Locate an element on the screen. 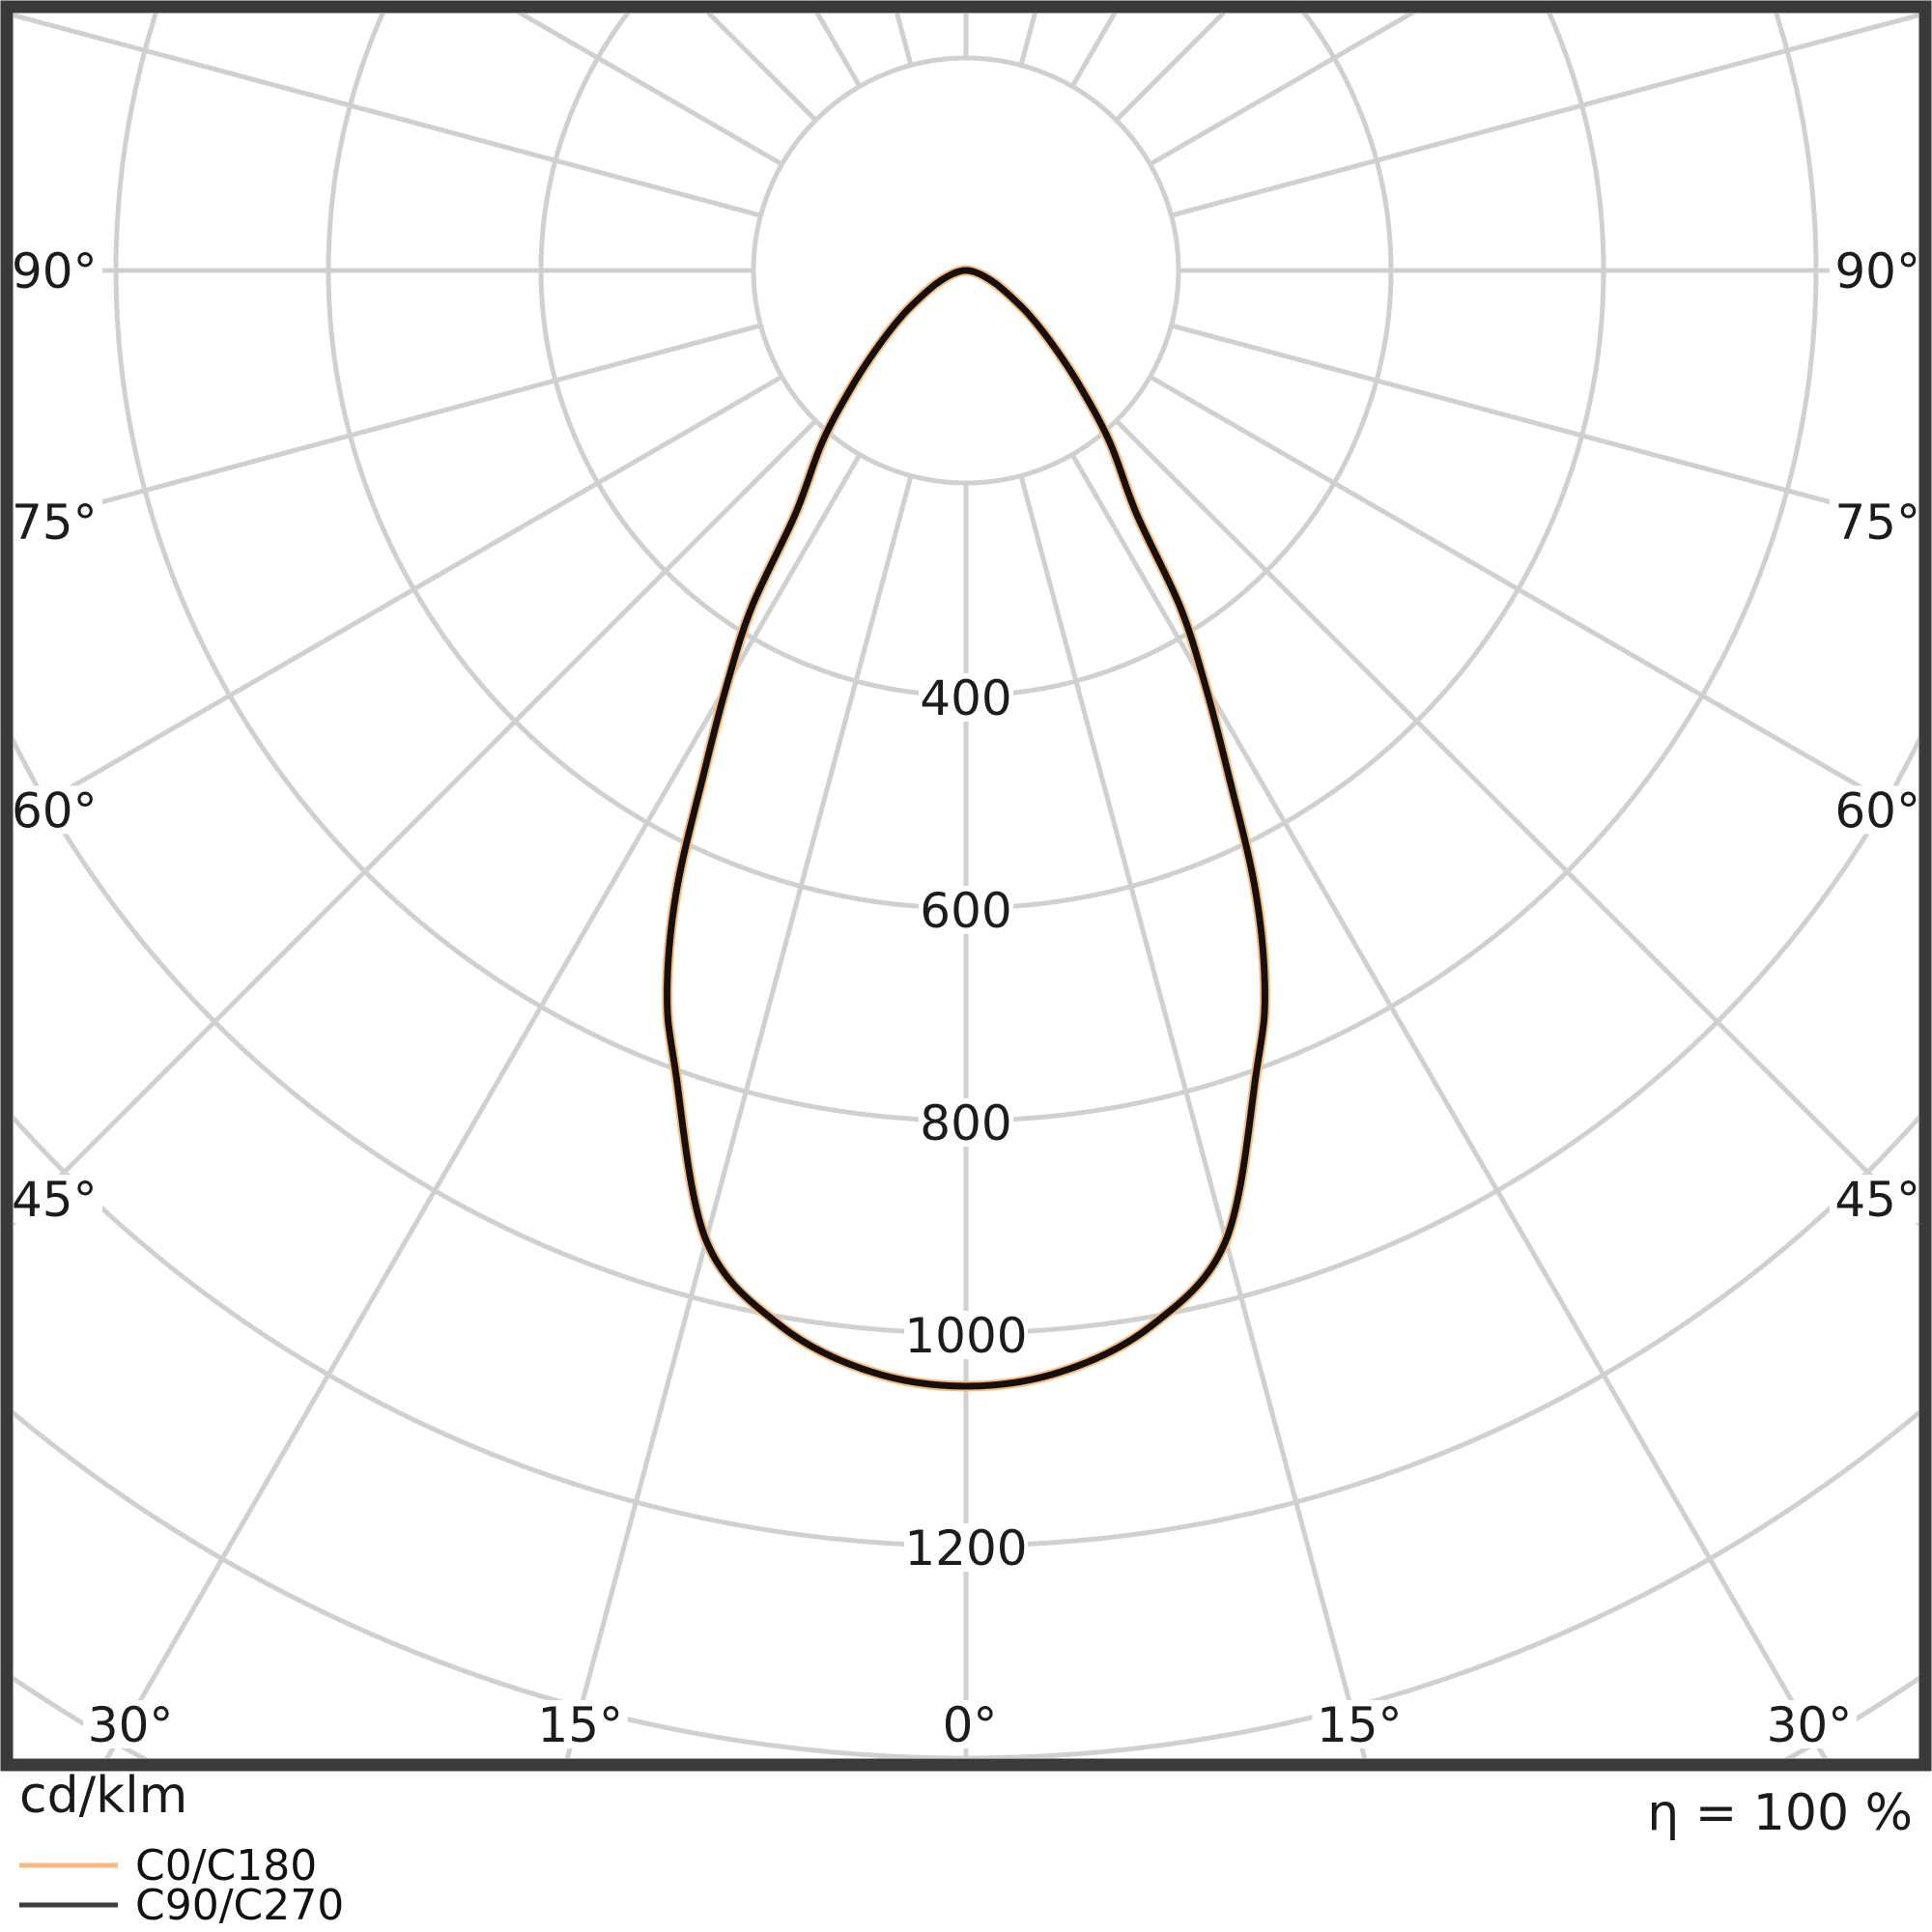 The image size is (1932, 1932). angle-tick-label-left: 75° is located at coordinates (55, 523).